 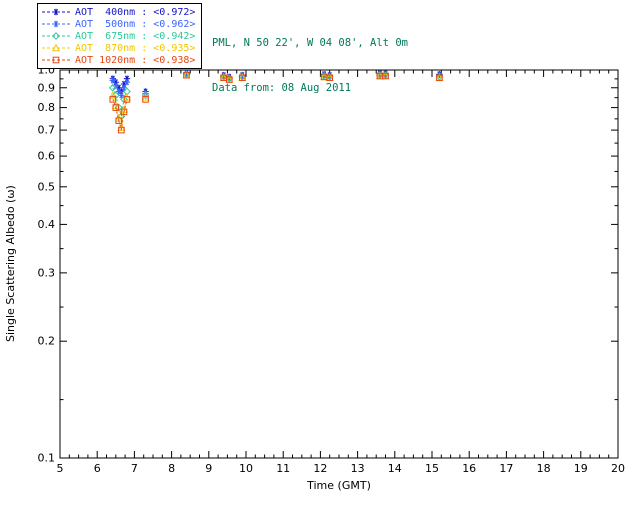 What do you see at coordinates (135, 36) in the screenshot?
I see `legend-label: AOT 675nm : <0.942>` at bounding box center [135, 36].